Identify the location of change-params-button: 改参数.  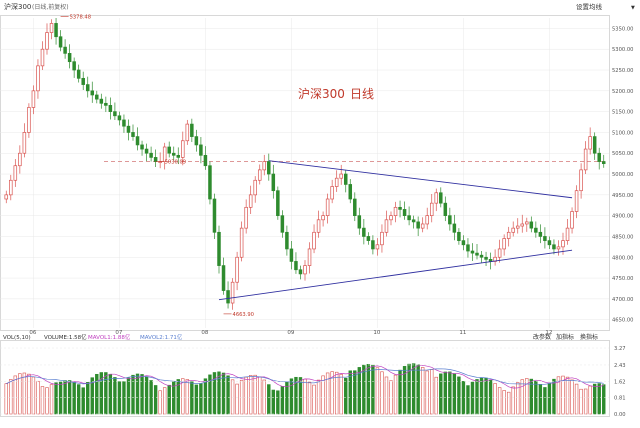
(542, 337).